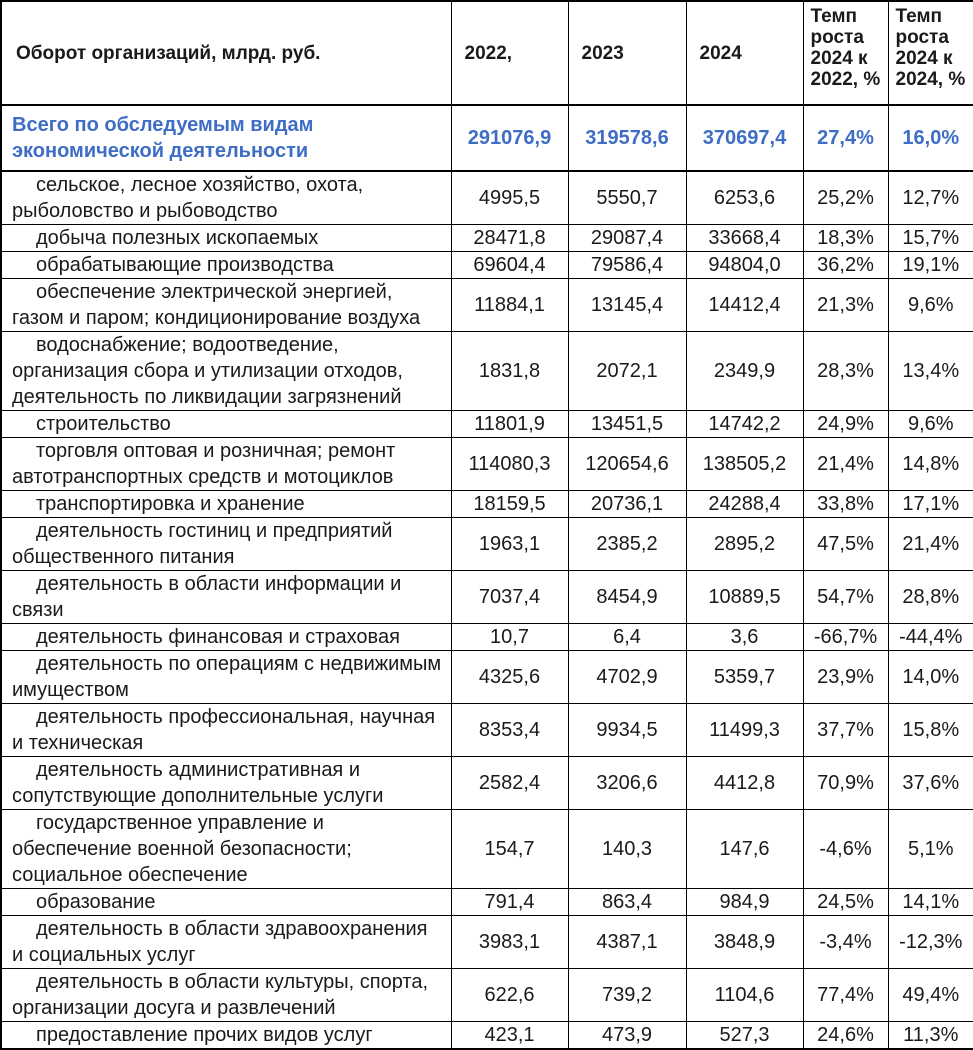  Describe the element at coordinates (845, 424) in the screenshot. I see `value-cell: 24,9%` at that location.